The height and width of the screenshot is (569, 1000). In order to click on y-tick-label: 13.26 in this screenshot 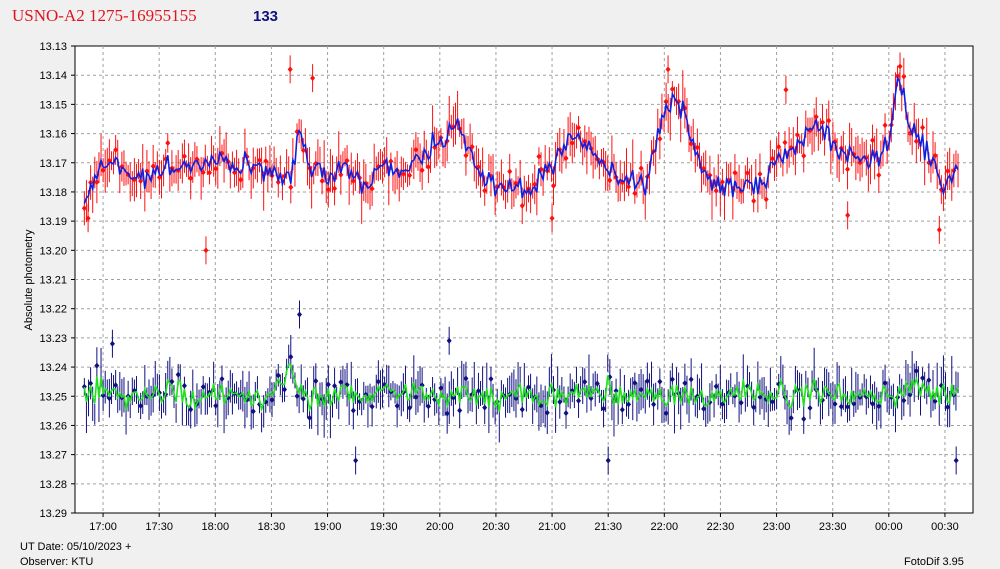, I will do `click(53, 426)`.